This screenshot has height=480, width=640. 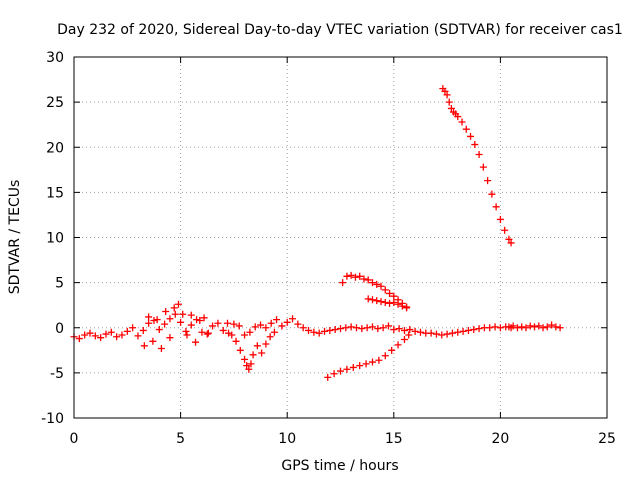 I want to click on series-dip-near-8-hours, so click(x=251, y=346).